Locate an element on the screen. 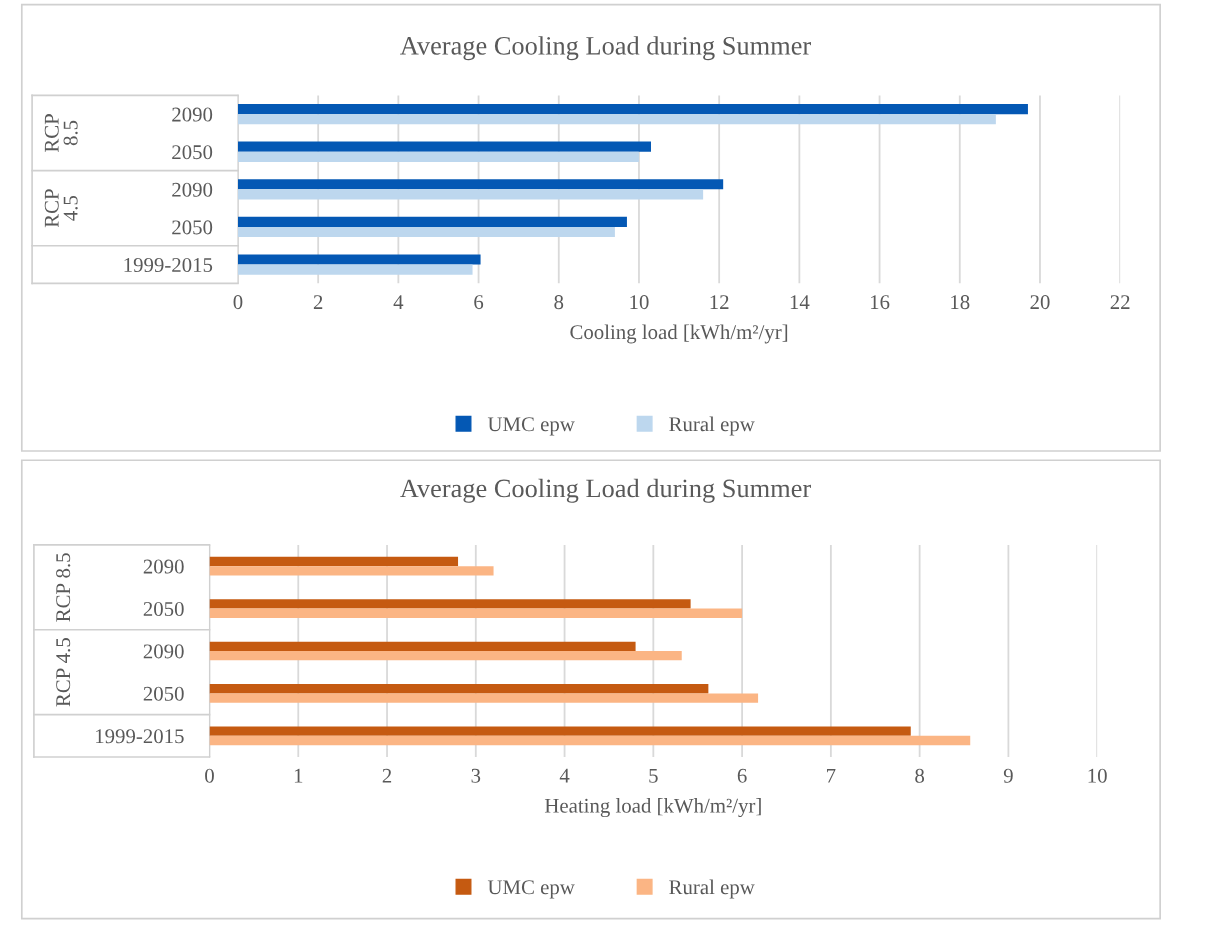 This screenshot has width=1211, height=926. x-tick-label: 14 is located at coordinates (800, 302).